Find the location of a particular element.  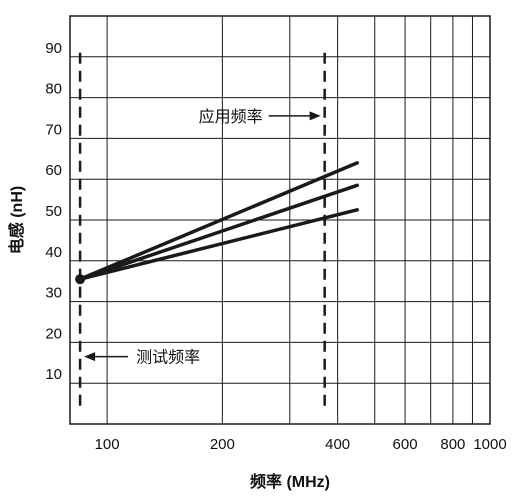

y-tick-label: 60 is located at coordinates (53, 170).